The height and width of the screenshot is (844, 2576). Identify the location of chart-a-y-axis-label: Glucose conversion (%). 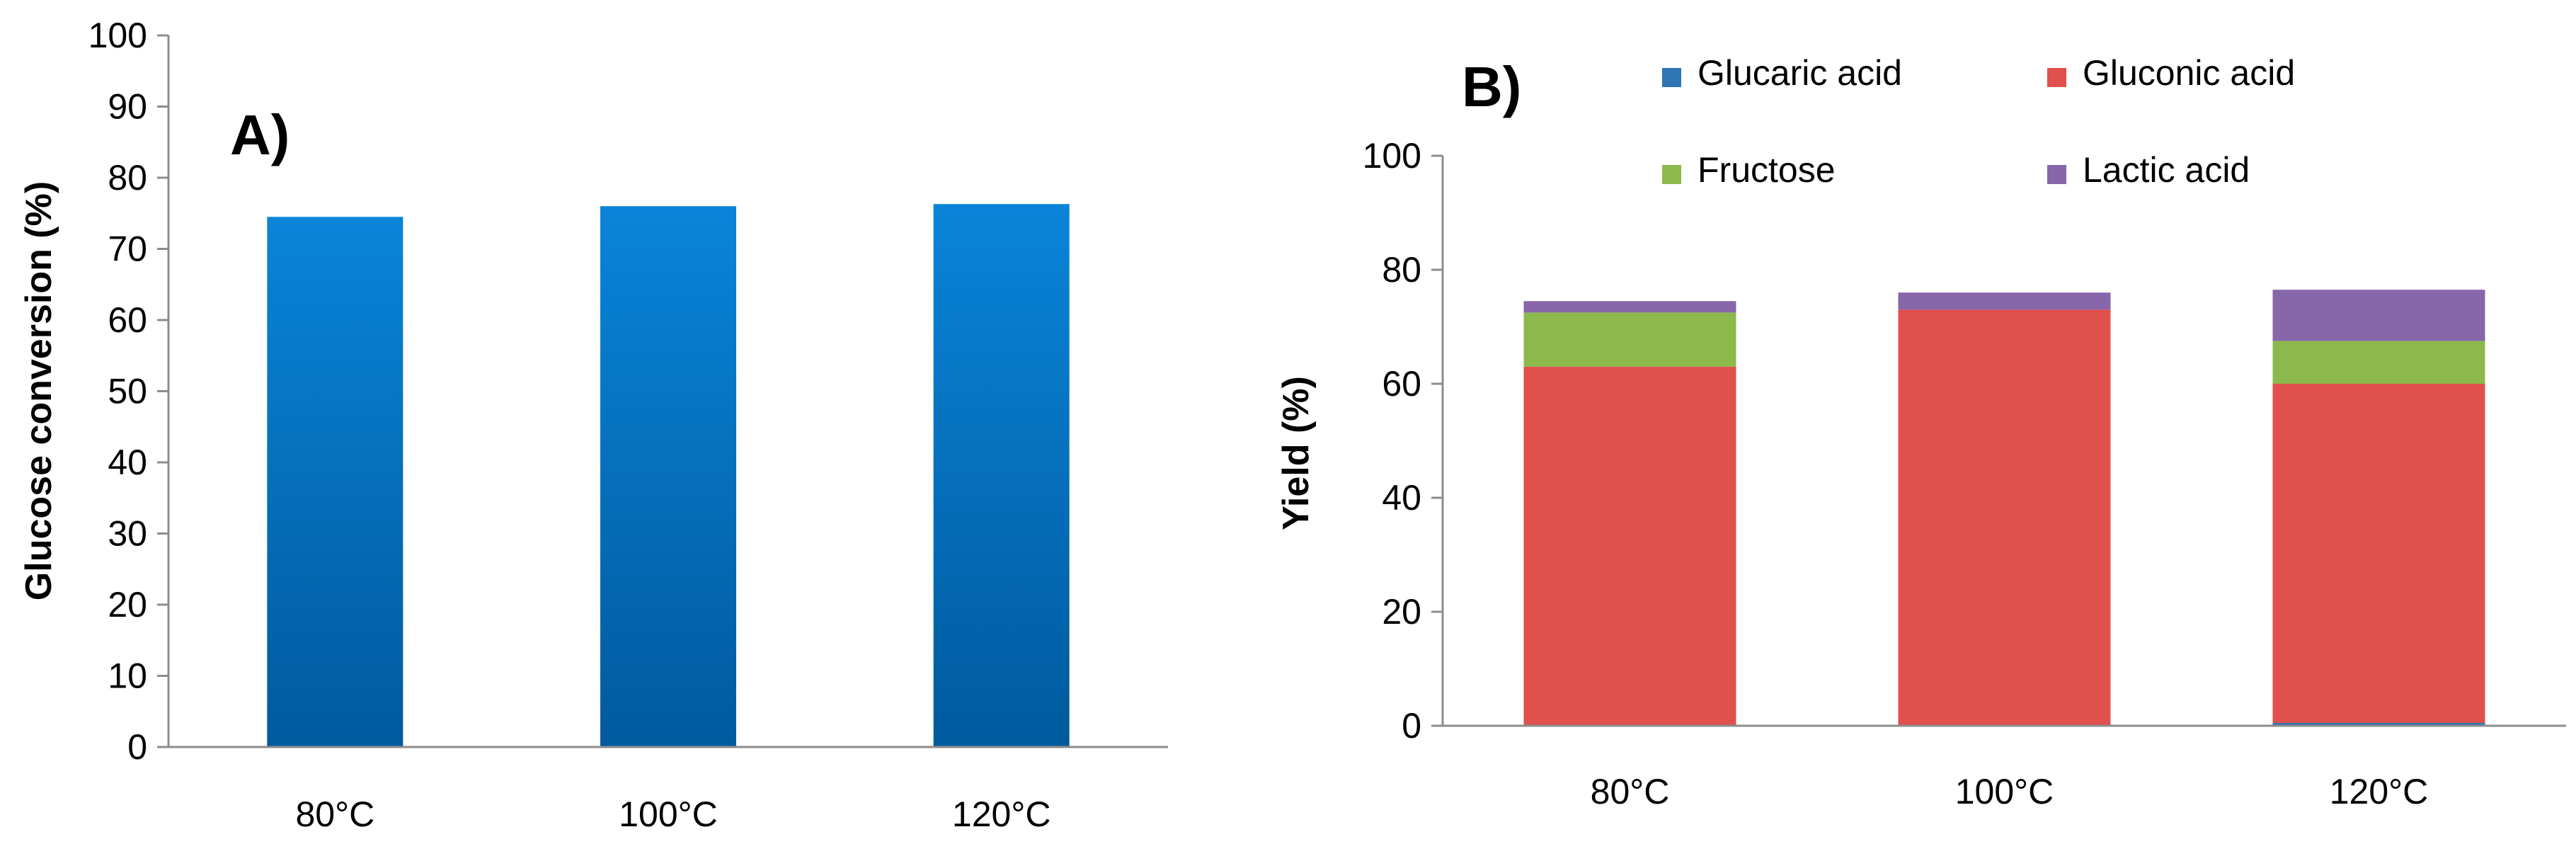
(38, 390).